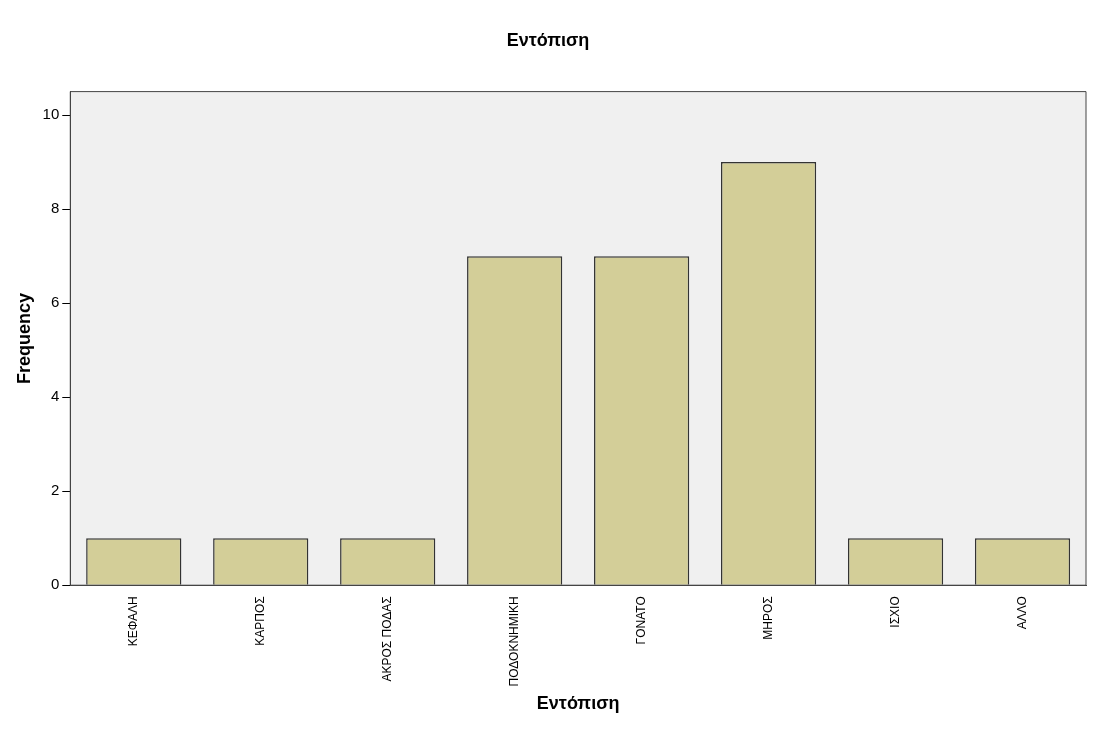 Image resolution: width=1106 pixels, height=729 pixels. What do you see at coordinates (894, 612) in the screenshot?
I see `x-tick-label: ΙΣΧΙΟ` at bounding box center [894, 612].